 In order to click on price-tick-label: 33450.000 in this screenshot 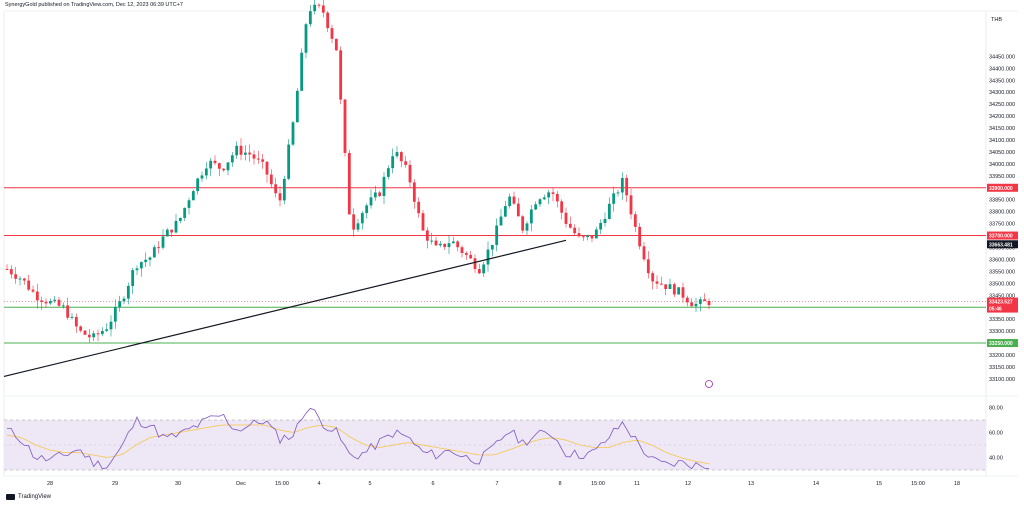, I will do `click(1002, 296)`.